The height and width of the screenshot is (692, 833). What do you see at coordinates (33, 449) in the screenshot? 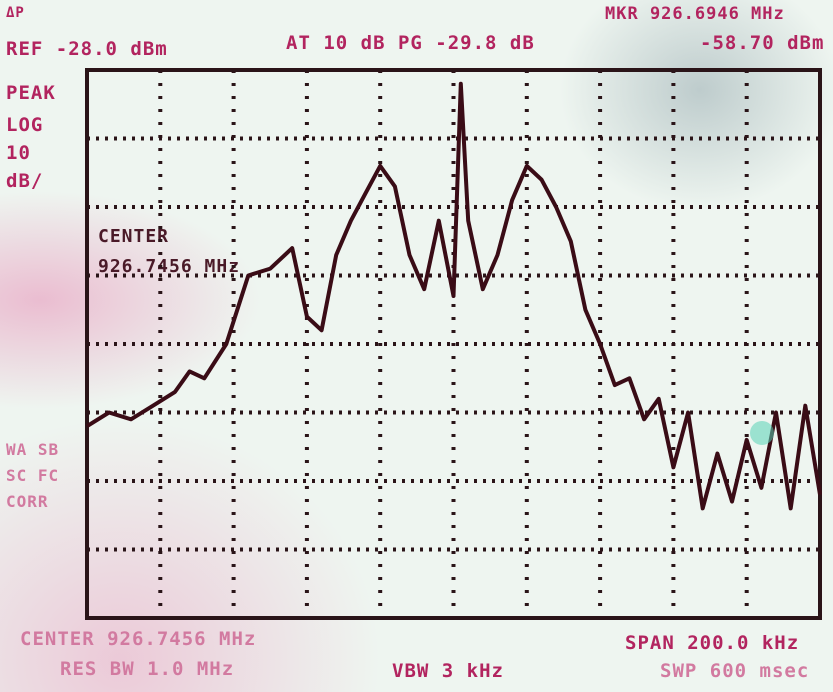
I see `side-status-1: WA SB` at bounding box center [33, 449].